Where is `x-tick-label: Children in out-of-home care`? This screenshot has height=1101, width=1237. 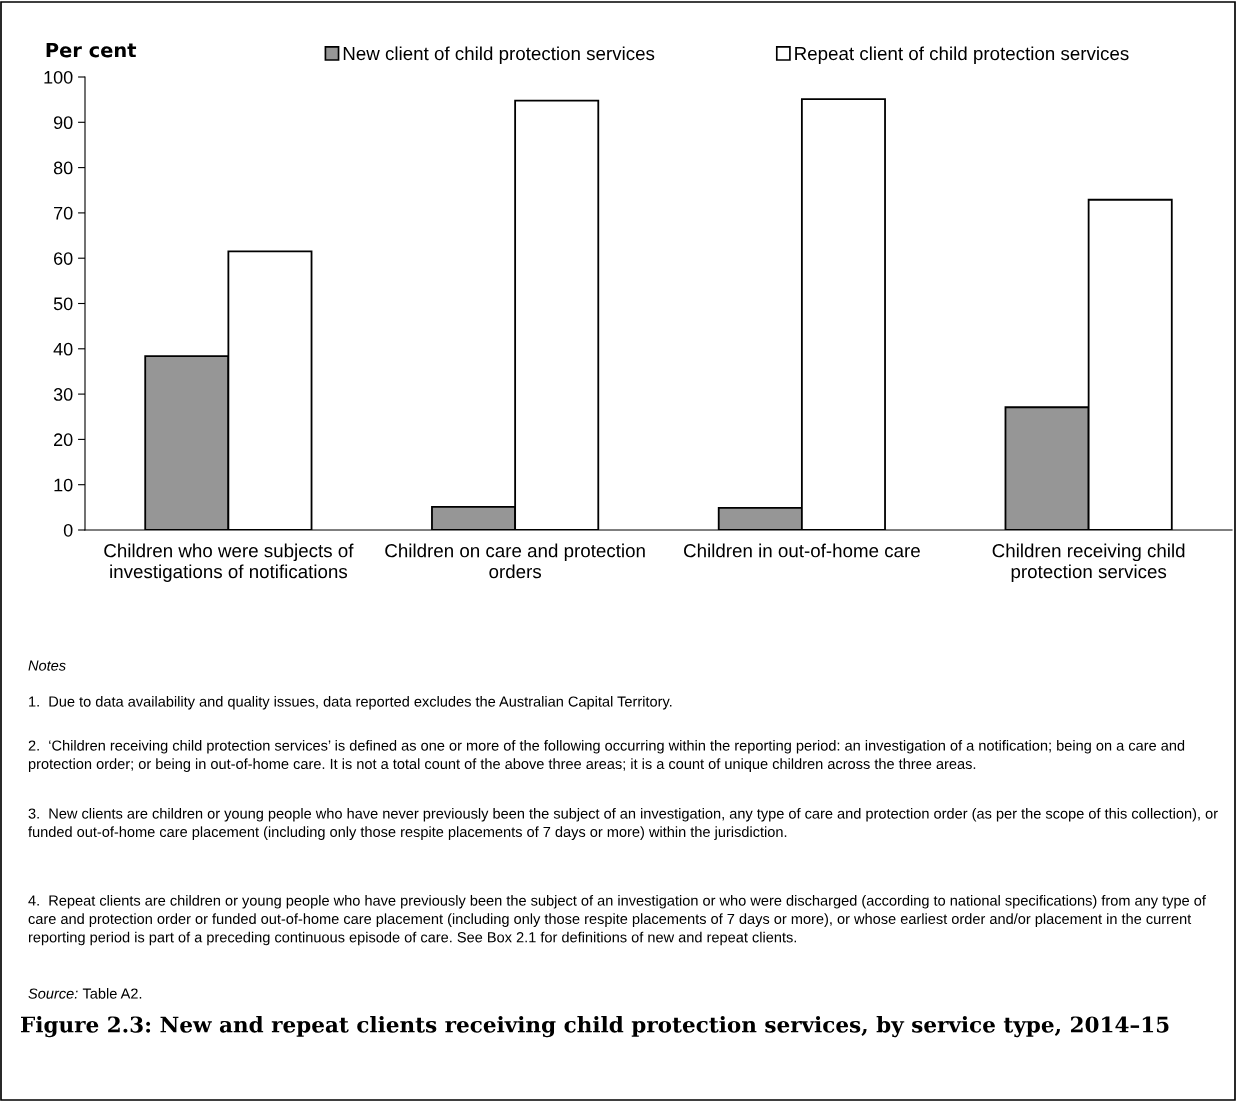
x-tick-label: Children in out-of-home care is located at coordinates (802, 550).